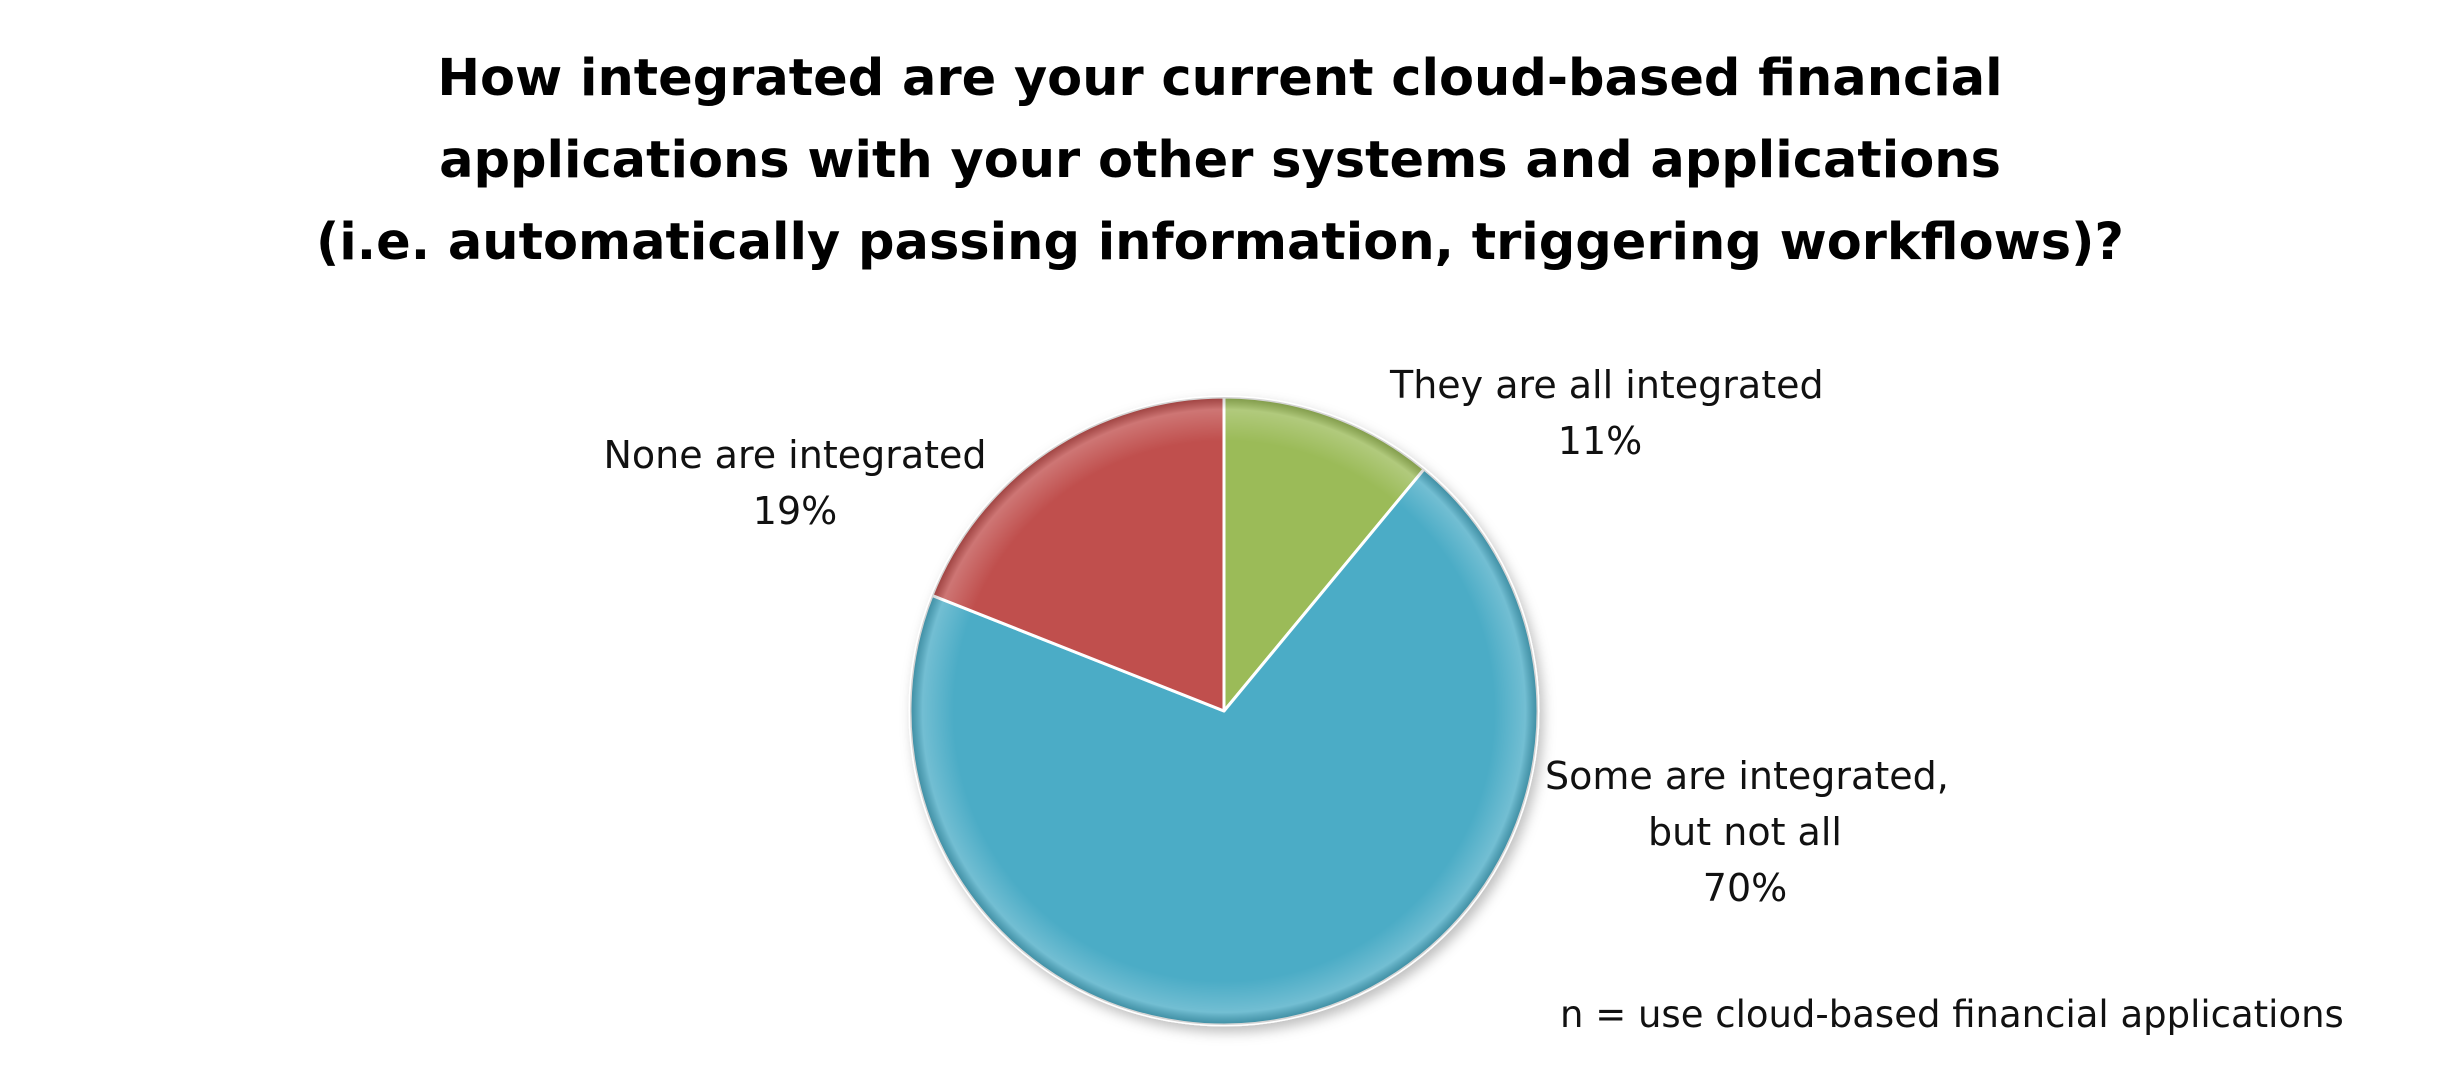  What do you see at coordinates (795, 455) in the screenshot?
I see `slice-label-none-integrated-text: None are integrated` at bounding box center [795, 455].